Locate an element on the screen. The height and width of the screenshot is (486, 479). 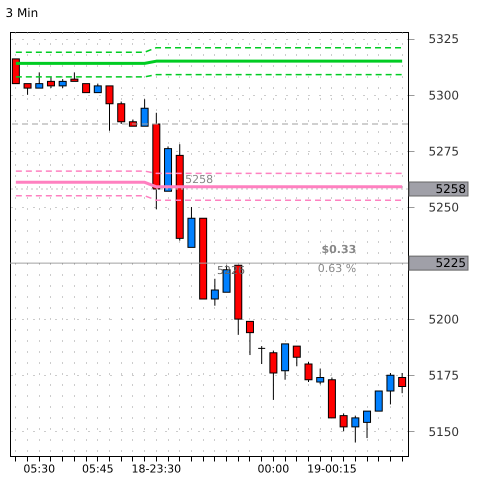
annotation: 5258 is located at coordinates (199, 179).